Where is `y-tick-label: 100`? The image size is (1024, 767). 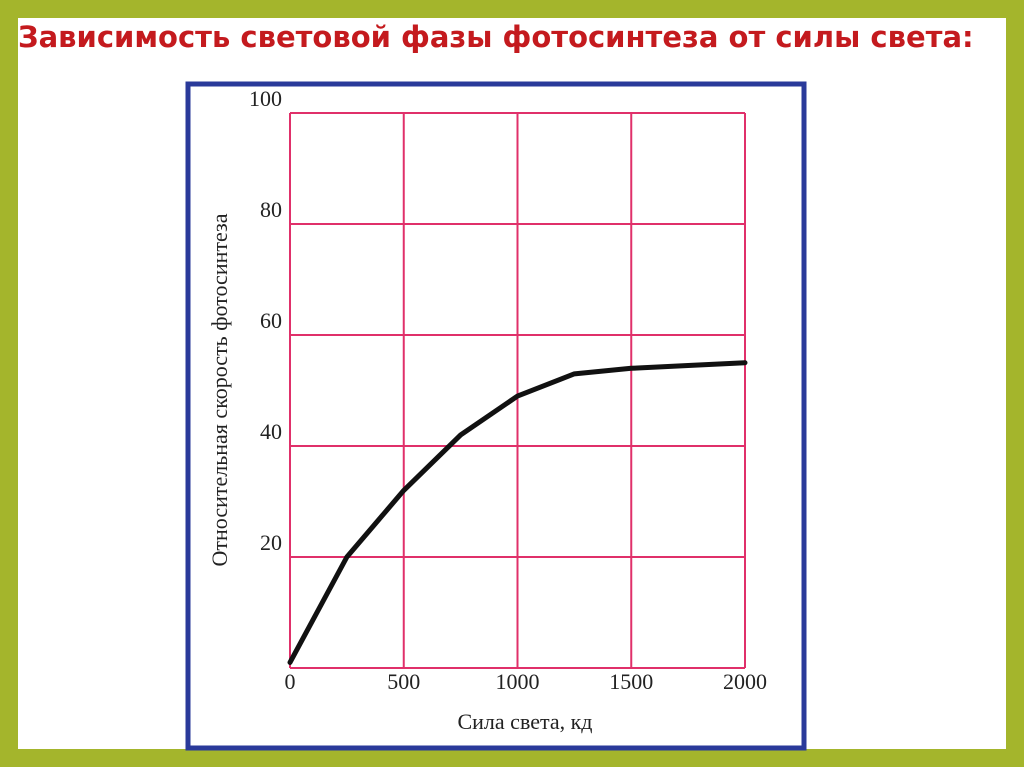
y-tick-label: 100 is located at coordinates (265, 98).